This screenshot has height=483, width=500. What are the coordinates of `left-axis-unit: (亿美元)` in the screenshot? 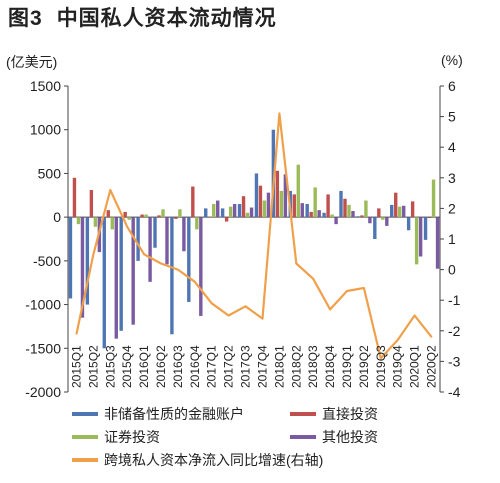 It's located at (32, 62).